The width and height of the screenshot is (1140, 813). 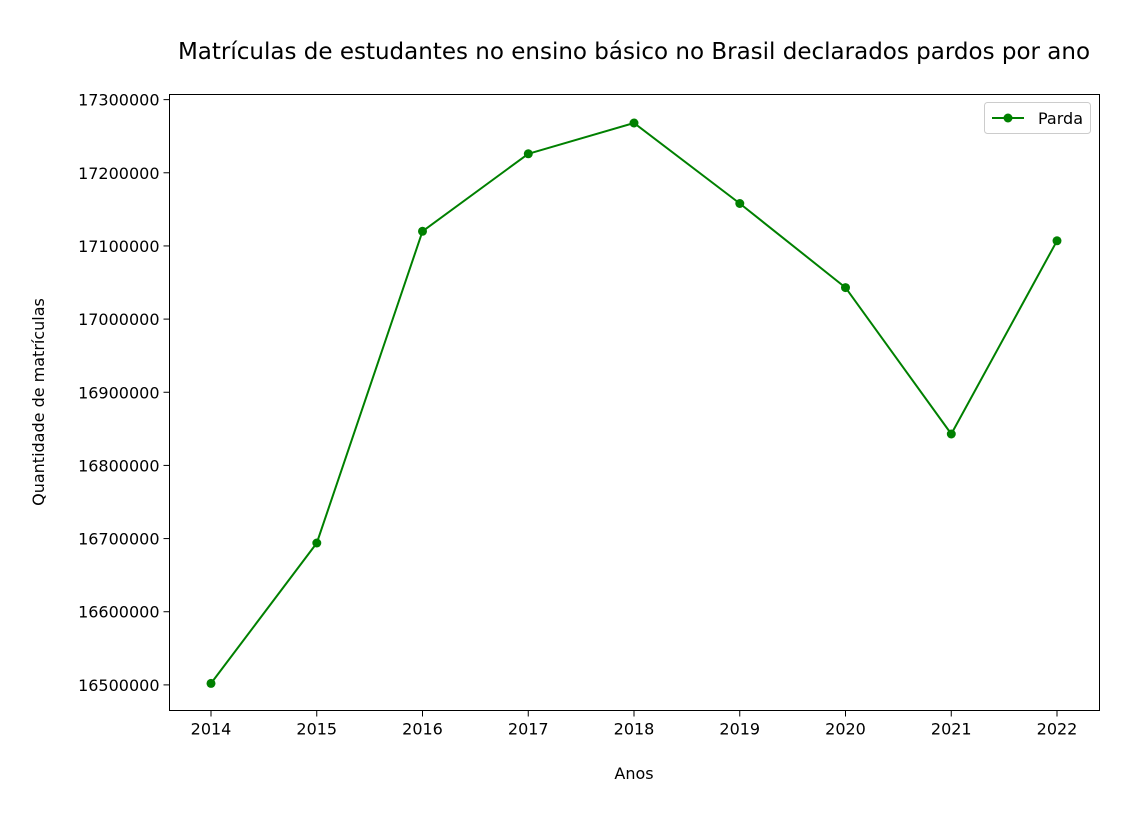 I want to click on legend: Parda, so click(x=1037, y=118).